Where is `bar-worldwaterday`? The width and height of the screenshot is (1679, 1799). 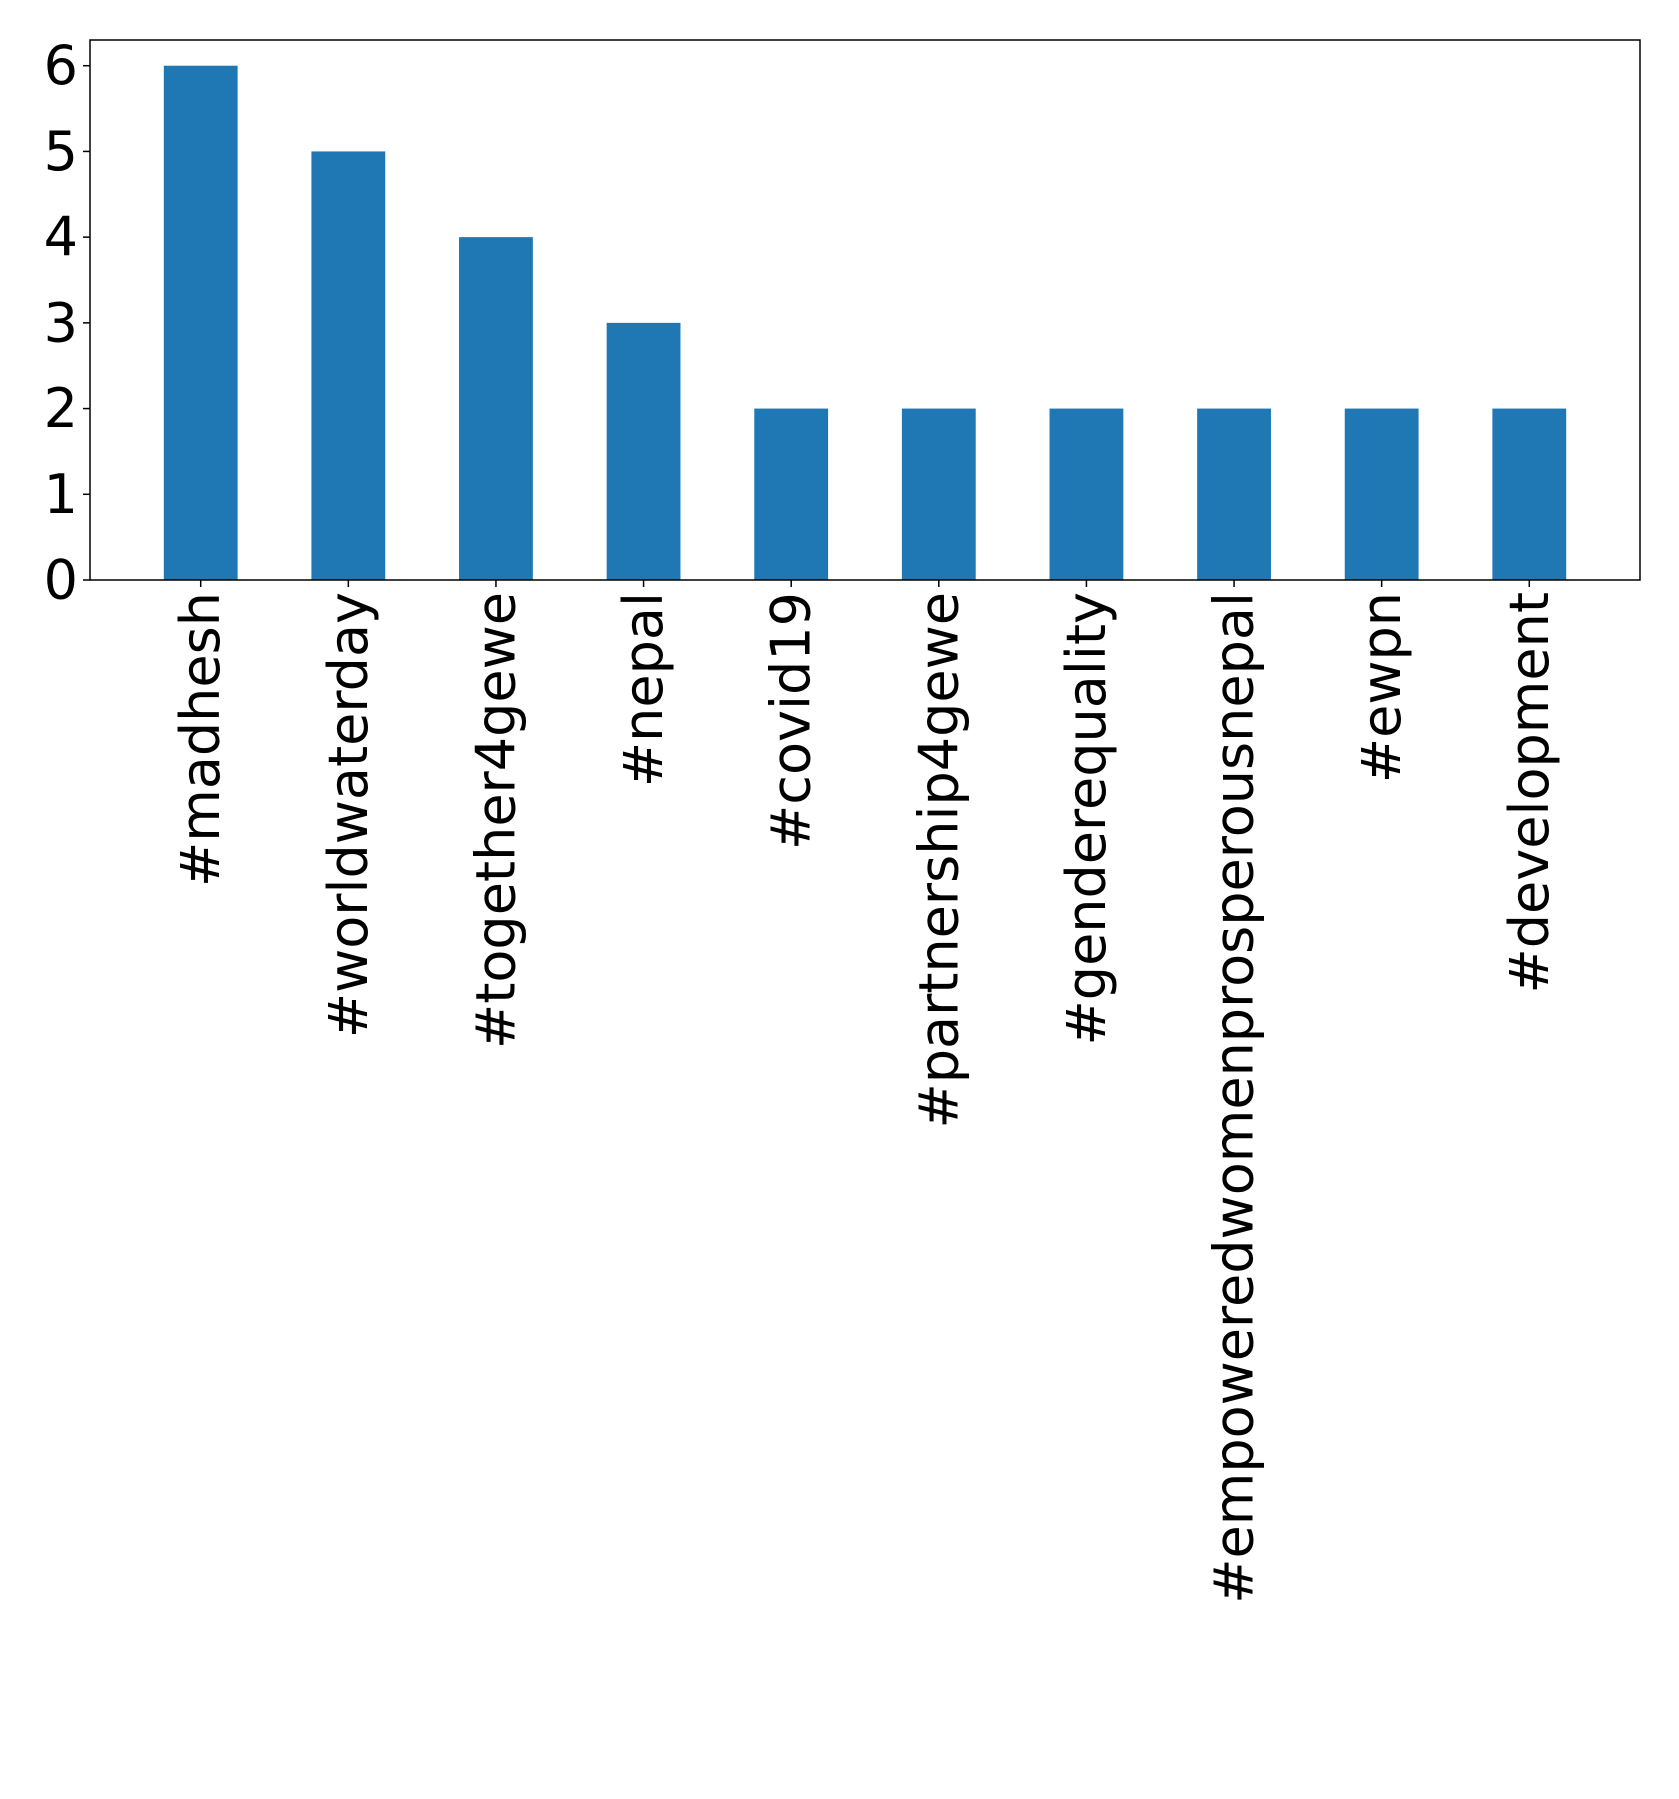
bar-worldwaterday is located at coordinates (348, 365).